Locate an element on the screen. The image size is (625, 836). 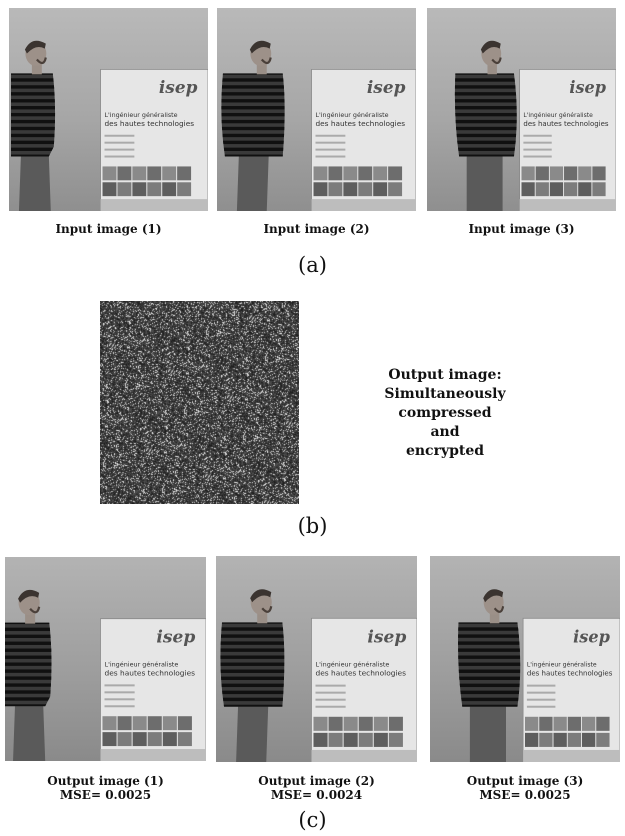
input-caption-3: Input image (3) is located at coordinates (521, 229).